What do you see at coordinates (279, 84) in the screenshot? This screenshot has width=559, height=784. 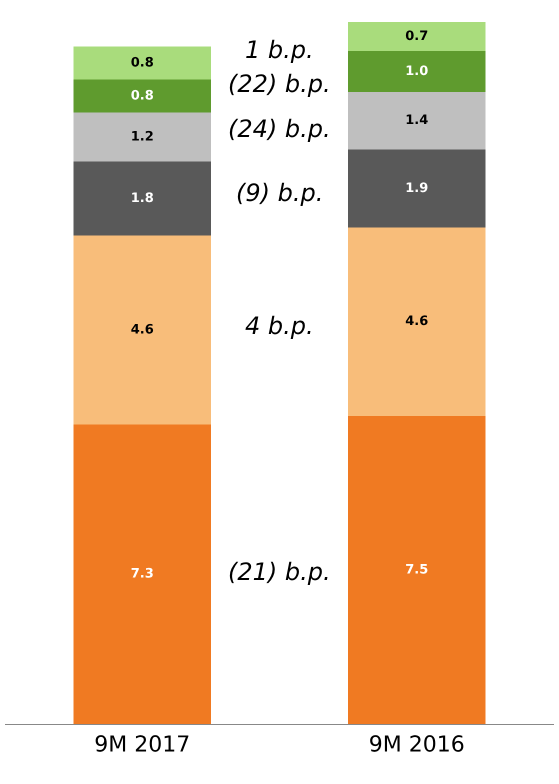 I see `annotation: (22) b.p.` at bounding box center [279, 84].